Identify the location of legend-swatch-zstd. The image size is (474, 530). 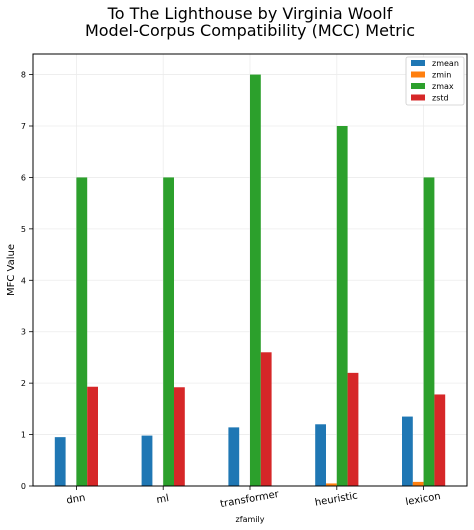
(418, 97).